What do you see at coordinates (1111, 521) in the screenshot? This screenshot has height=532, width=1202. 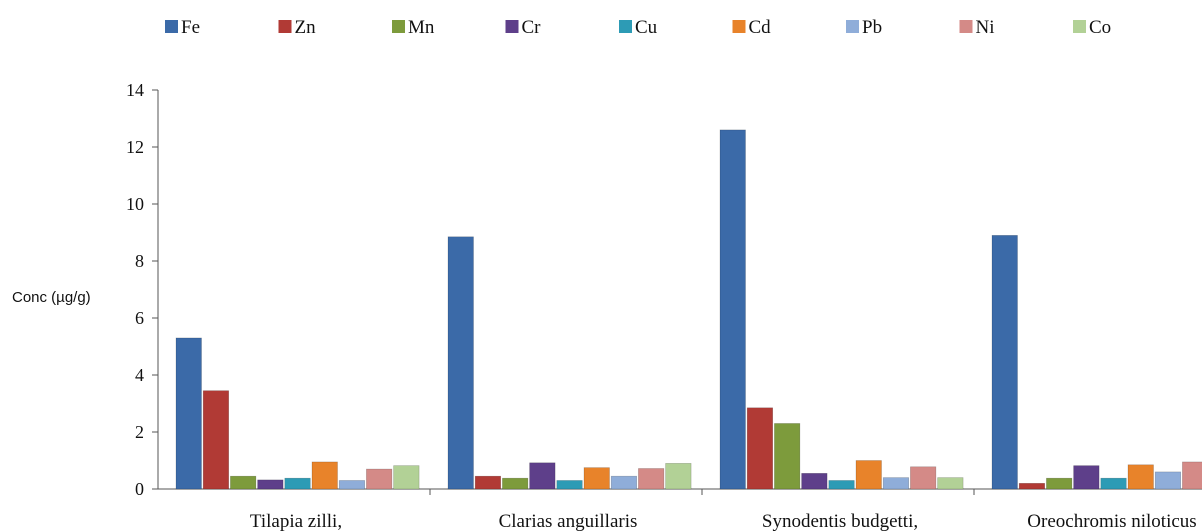 I see `x-category-label: Oreochromis niloticus` at bounding box center [1111, 521].